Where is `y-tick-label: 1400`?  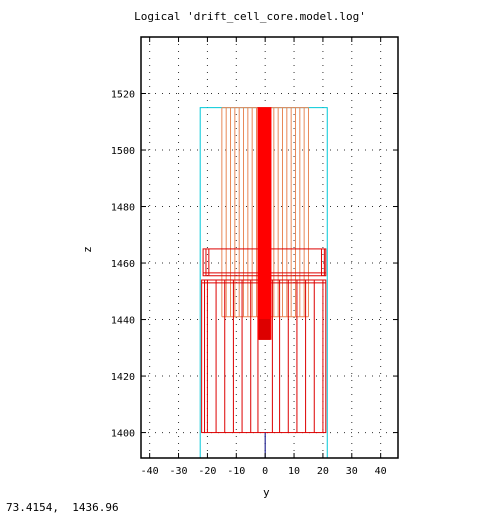 y-tick-label: 1400 is located at coordinates (123, 434).